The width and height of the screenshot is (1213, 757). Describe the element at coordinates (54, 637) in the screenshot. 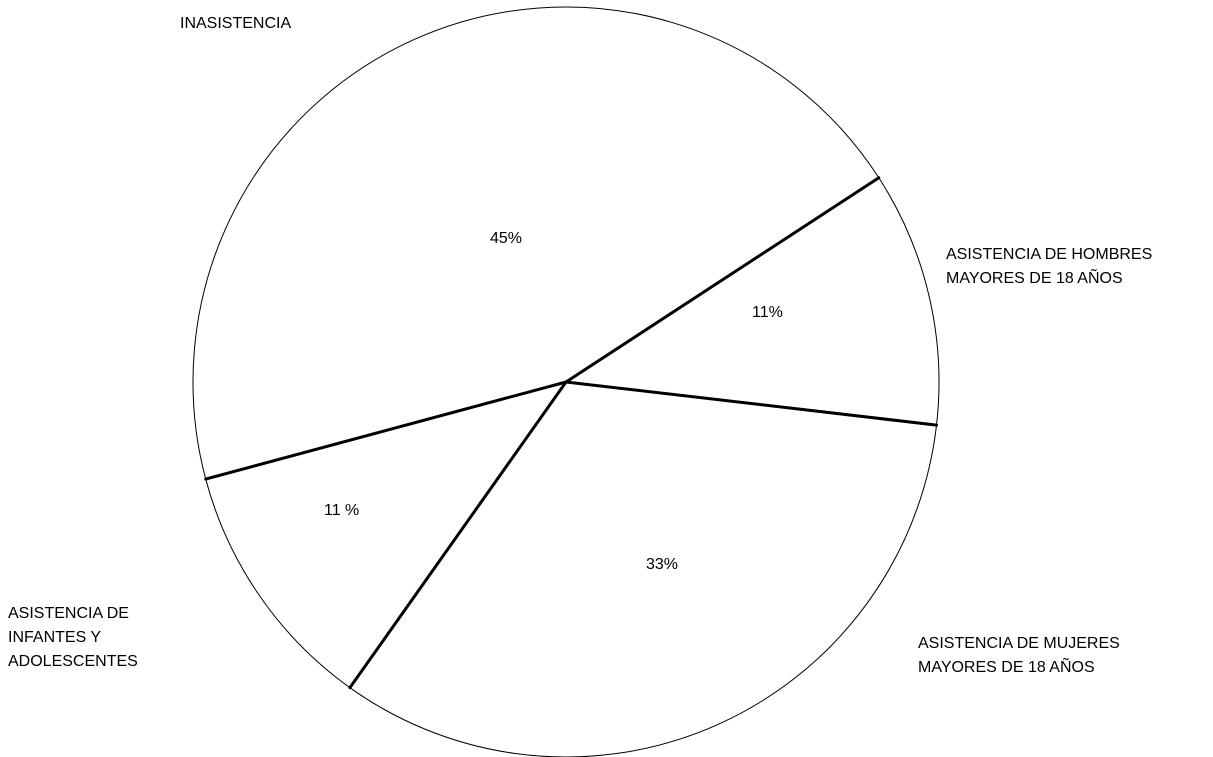

I see `slice-category-label-line: INFANTES Y` at that location.